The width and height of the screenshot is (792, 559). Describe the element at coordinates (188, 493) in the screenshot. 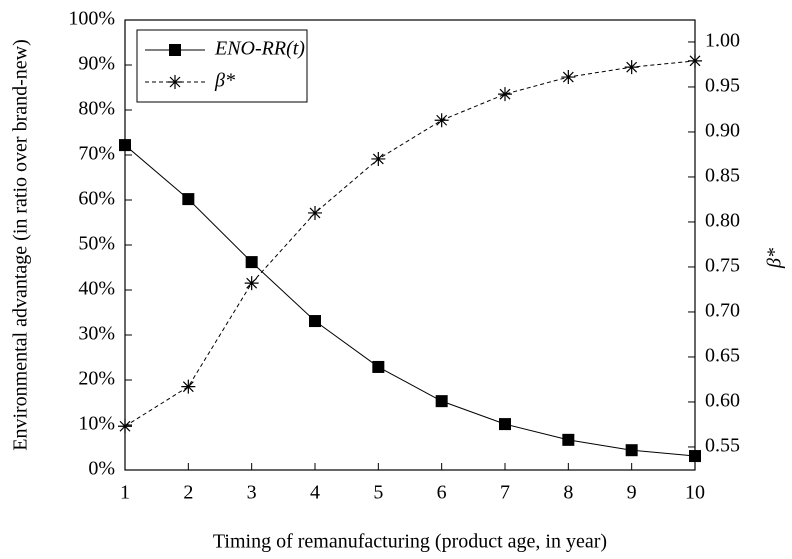

I see `x-tick-label: 2` at that location.